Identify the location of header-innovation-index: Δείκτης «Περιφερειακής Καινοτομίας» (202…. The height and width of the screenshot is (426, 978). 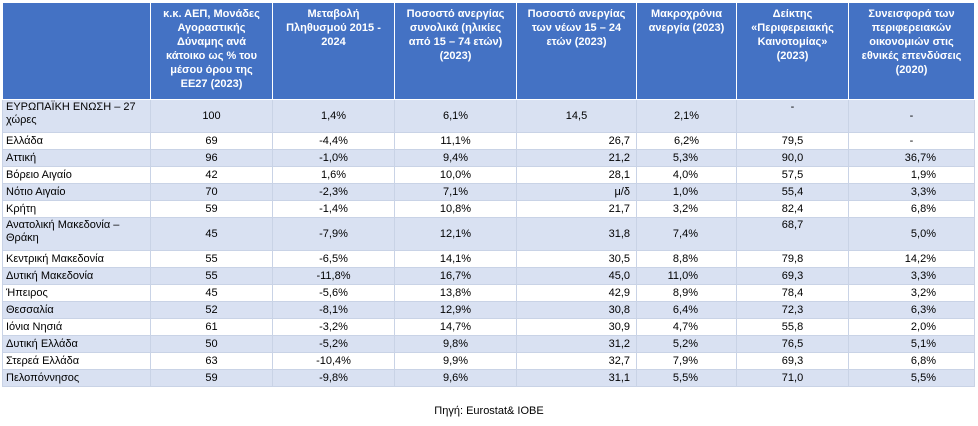
(792, 51).